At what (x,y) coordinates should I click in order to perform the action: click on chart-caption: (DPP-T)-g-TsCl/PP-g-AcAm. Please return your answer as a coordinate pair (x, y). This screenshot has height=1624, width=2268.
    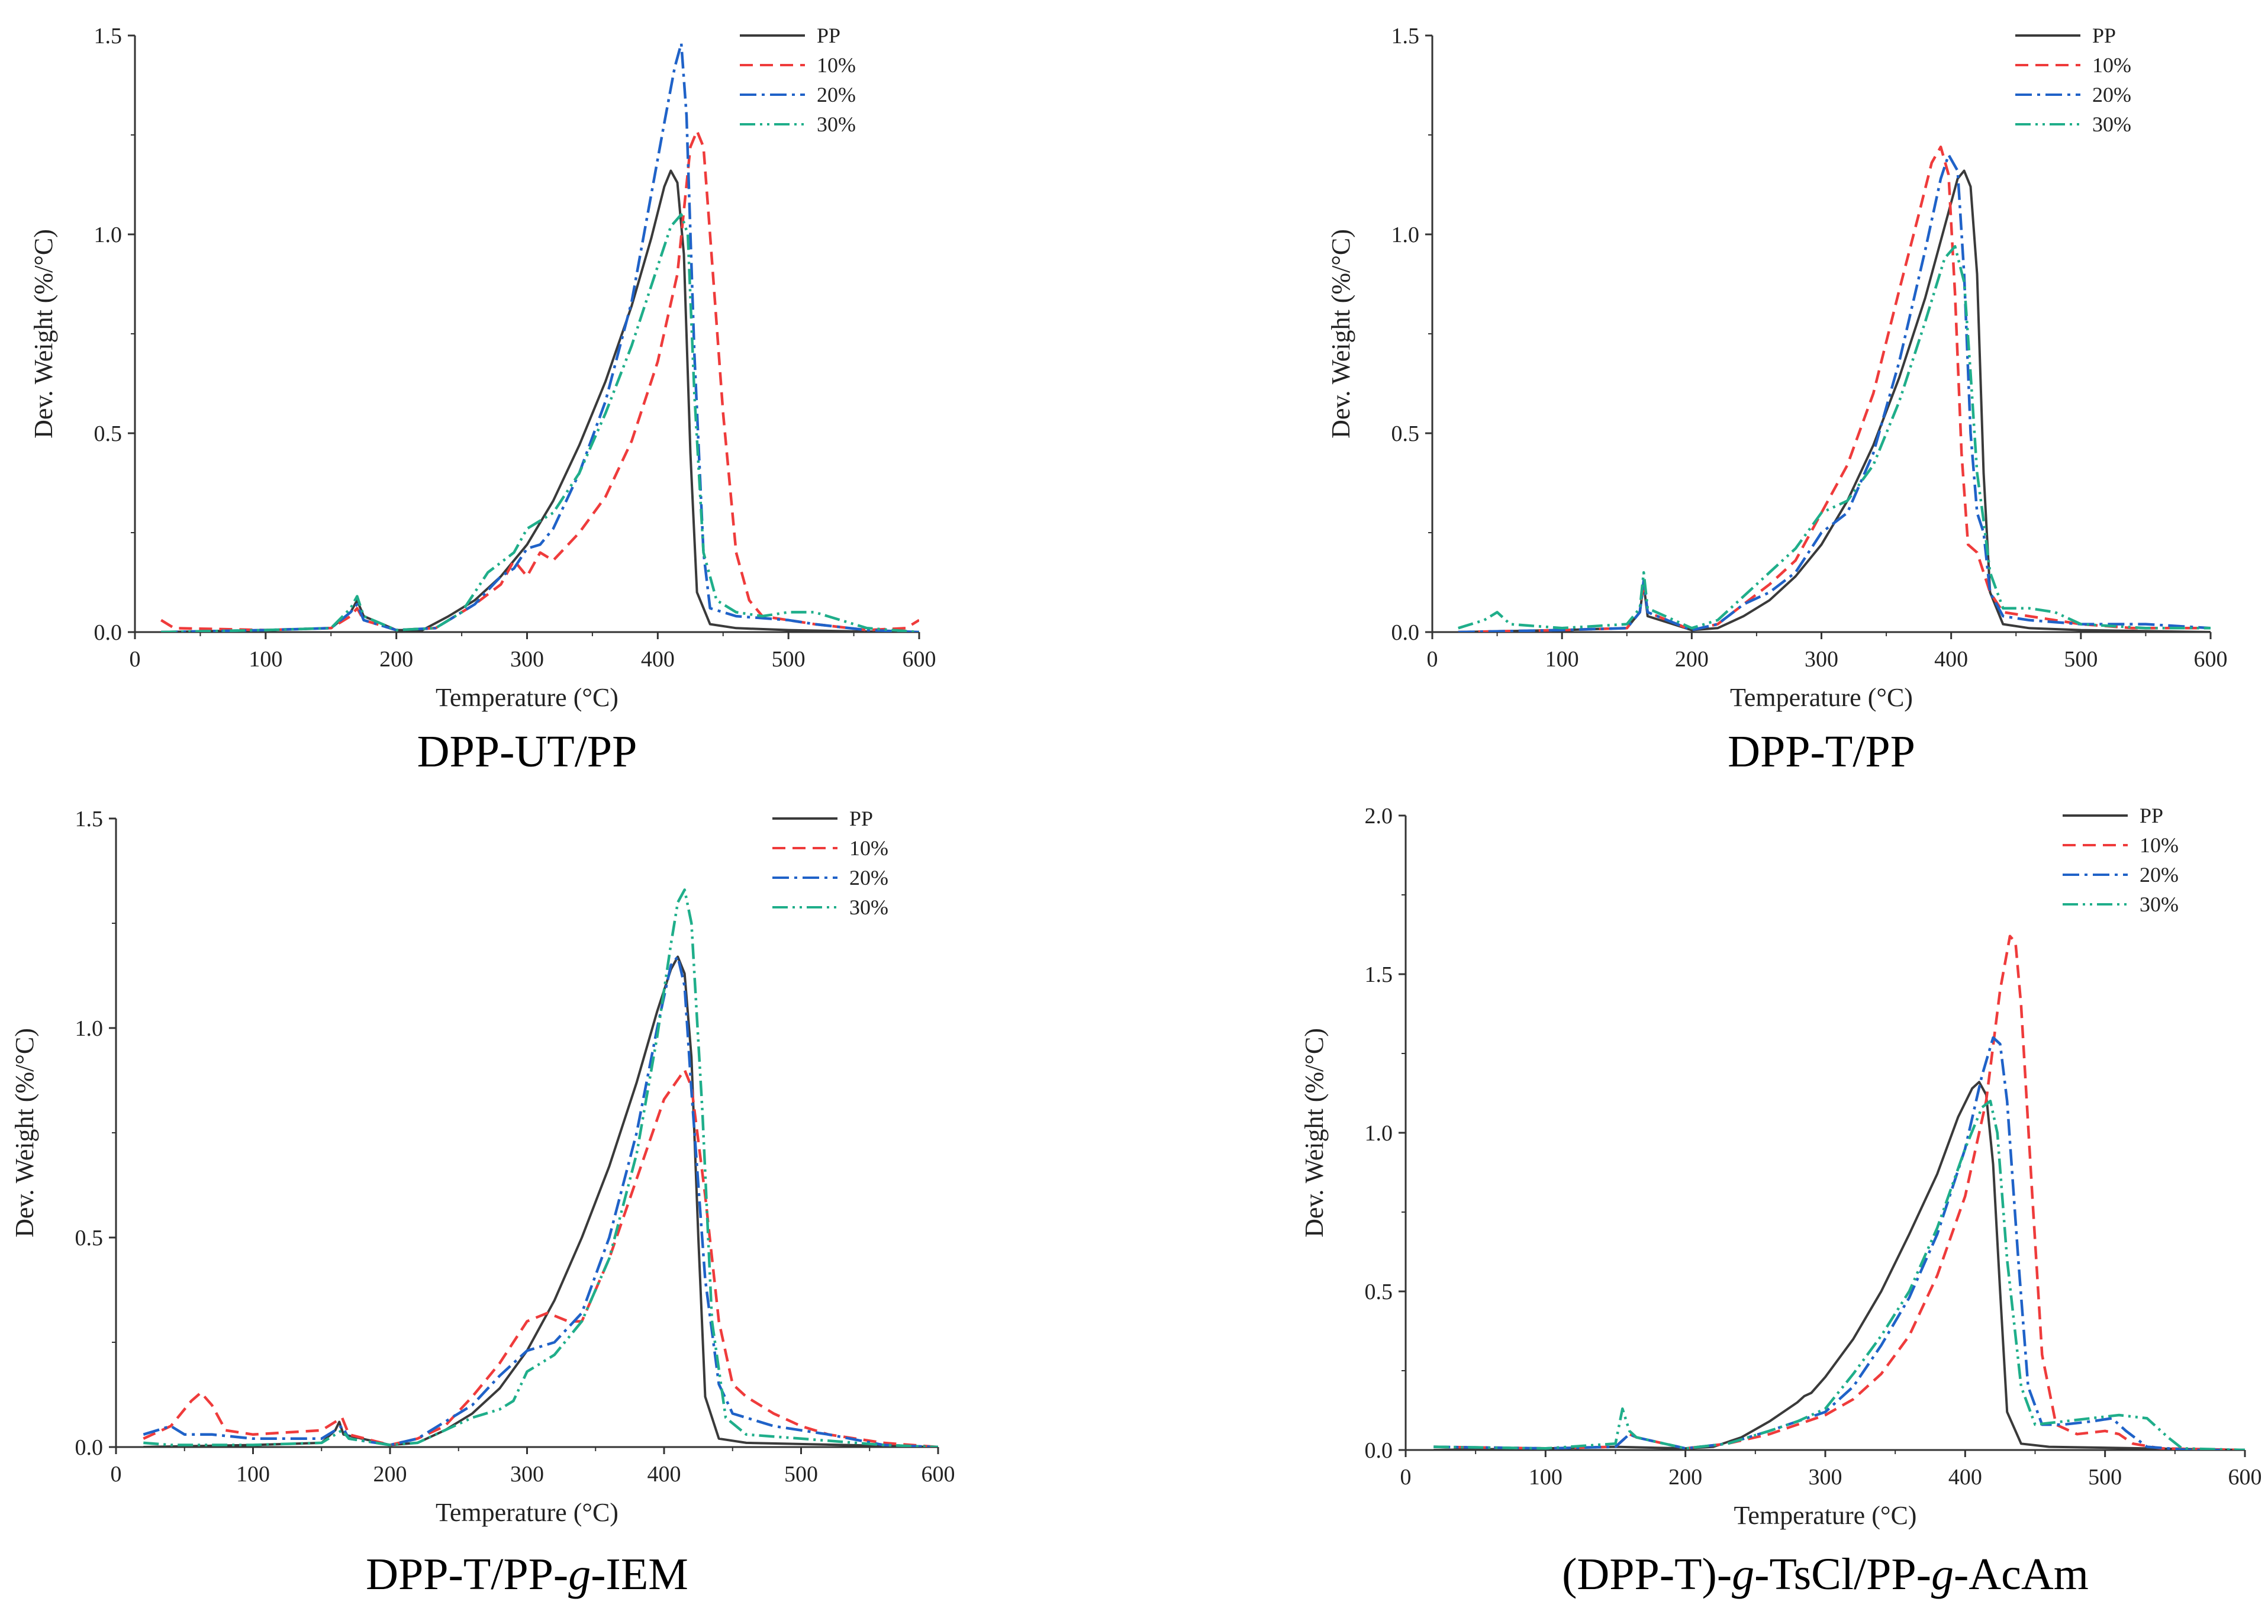
    Looking at the image, I should click on (1825, 1574).